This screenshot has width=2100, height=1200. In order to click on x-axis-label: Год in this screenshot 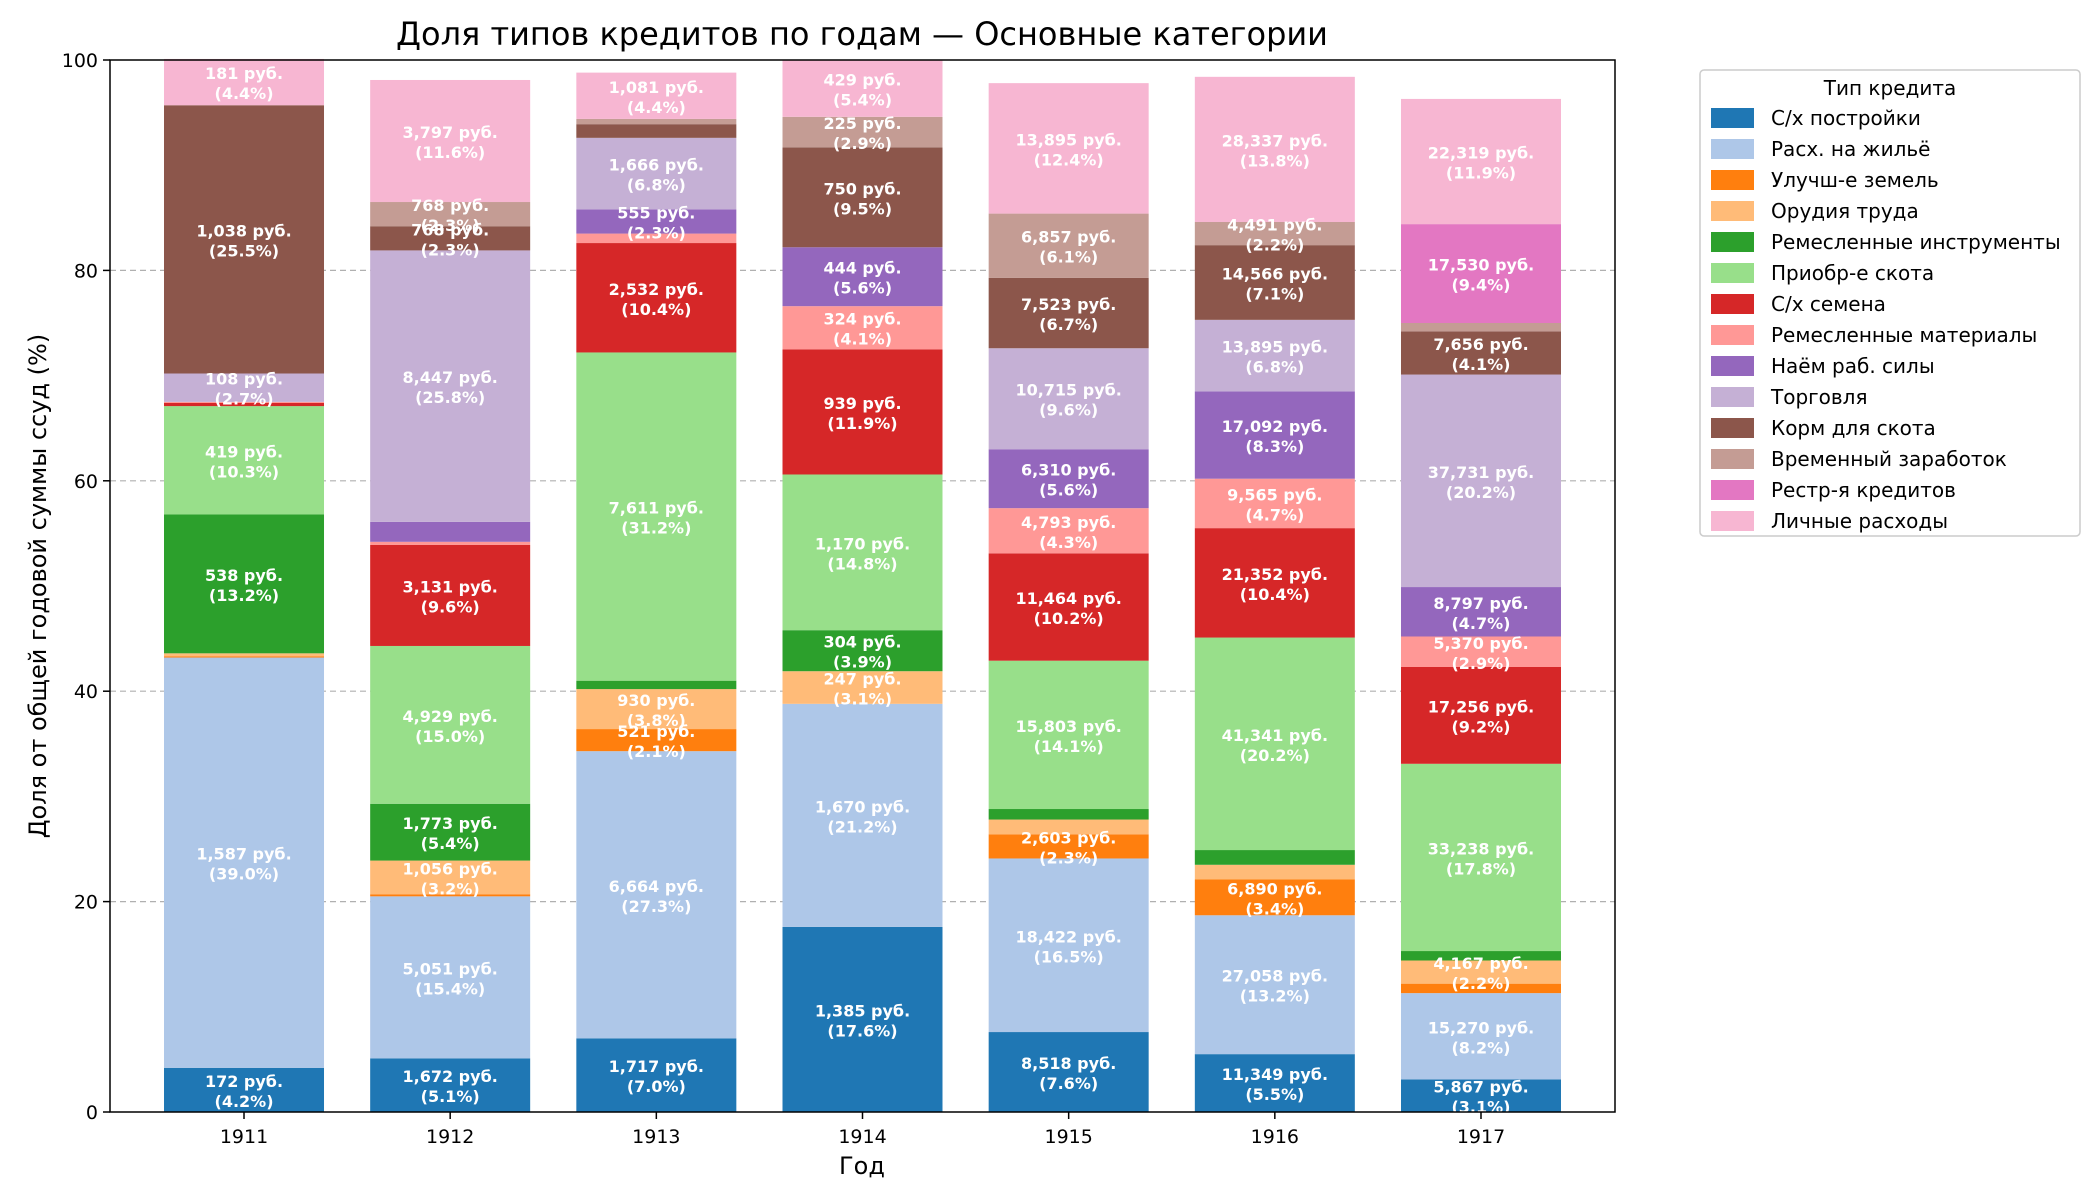, I will do `click(862, 1166)`.